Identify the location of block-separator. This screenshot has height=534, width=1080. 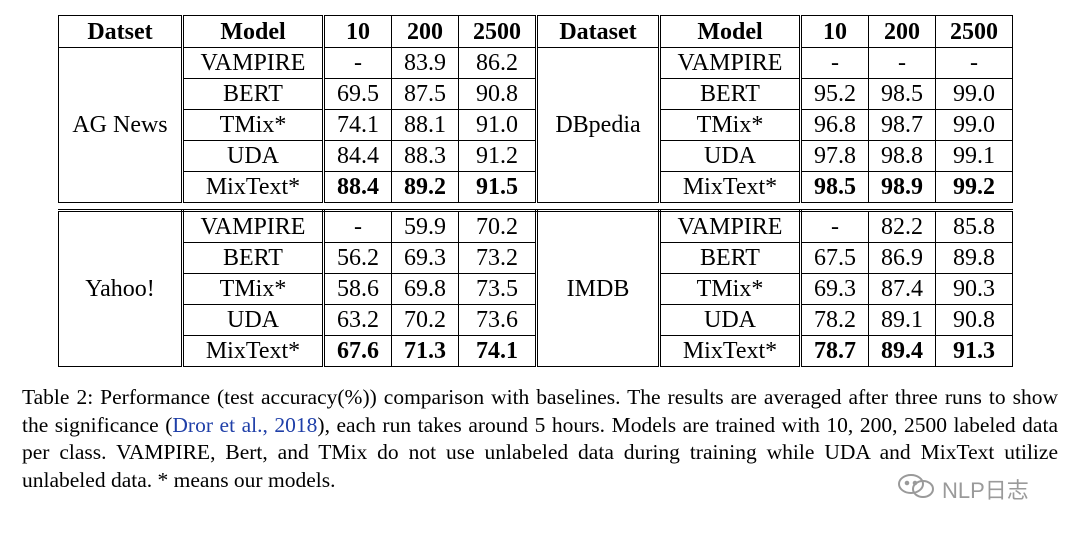
(536, 207).